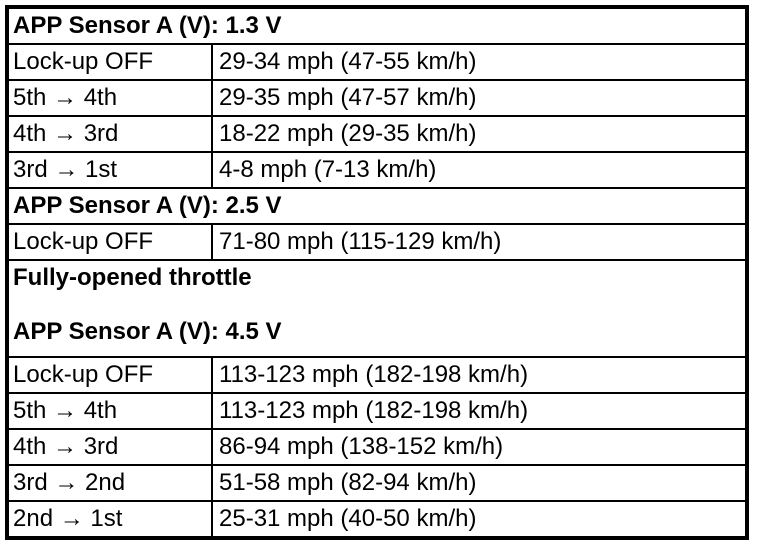 The image size is (768, 546). I want to click on table-row: 4th → 3rd 18-22 mph (29-35 km/h), so click(377, 134).